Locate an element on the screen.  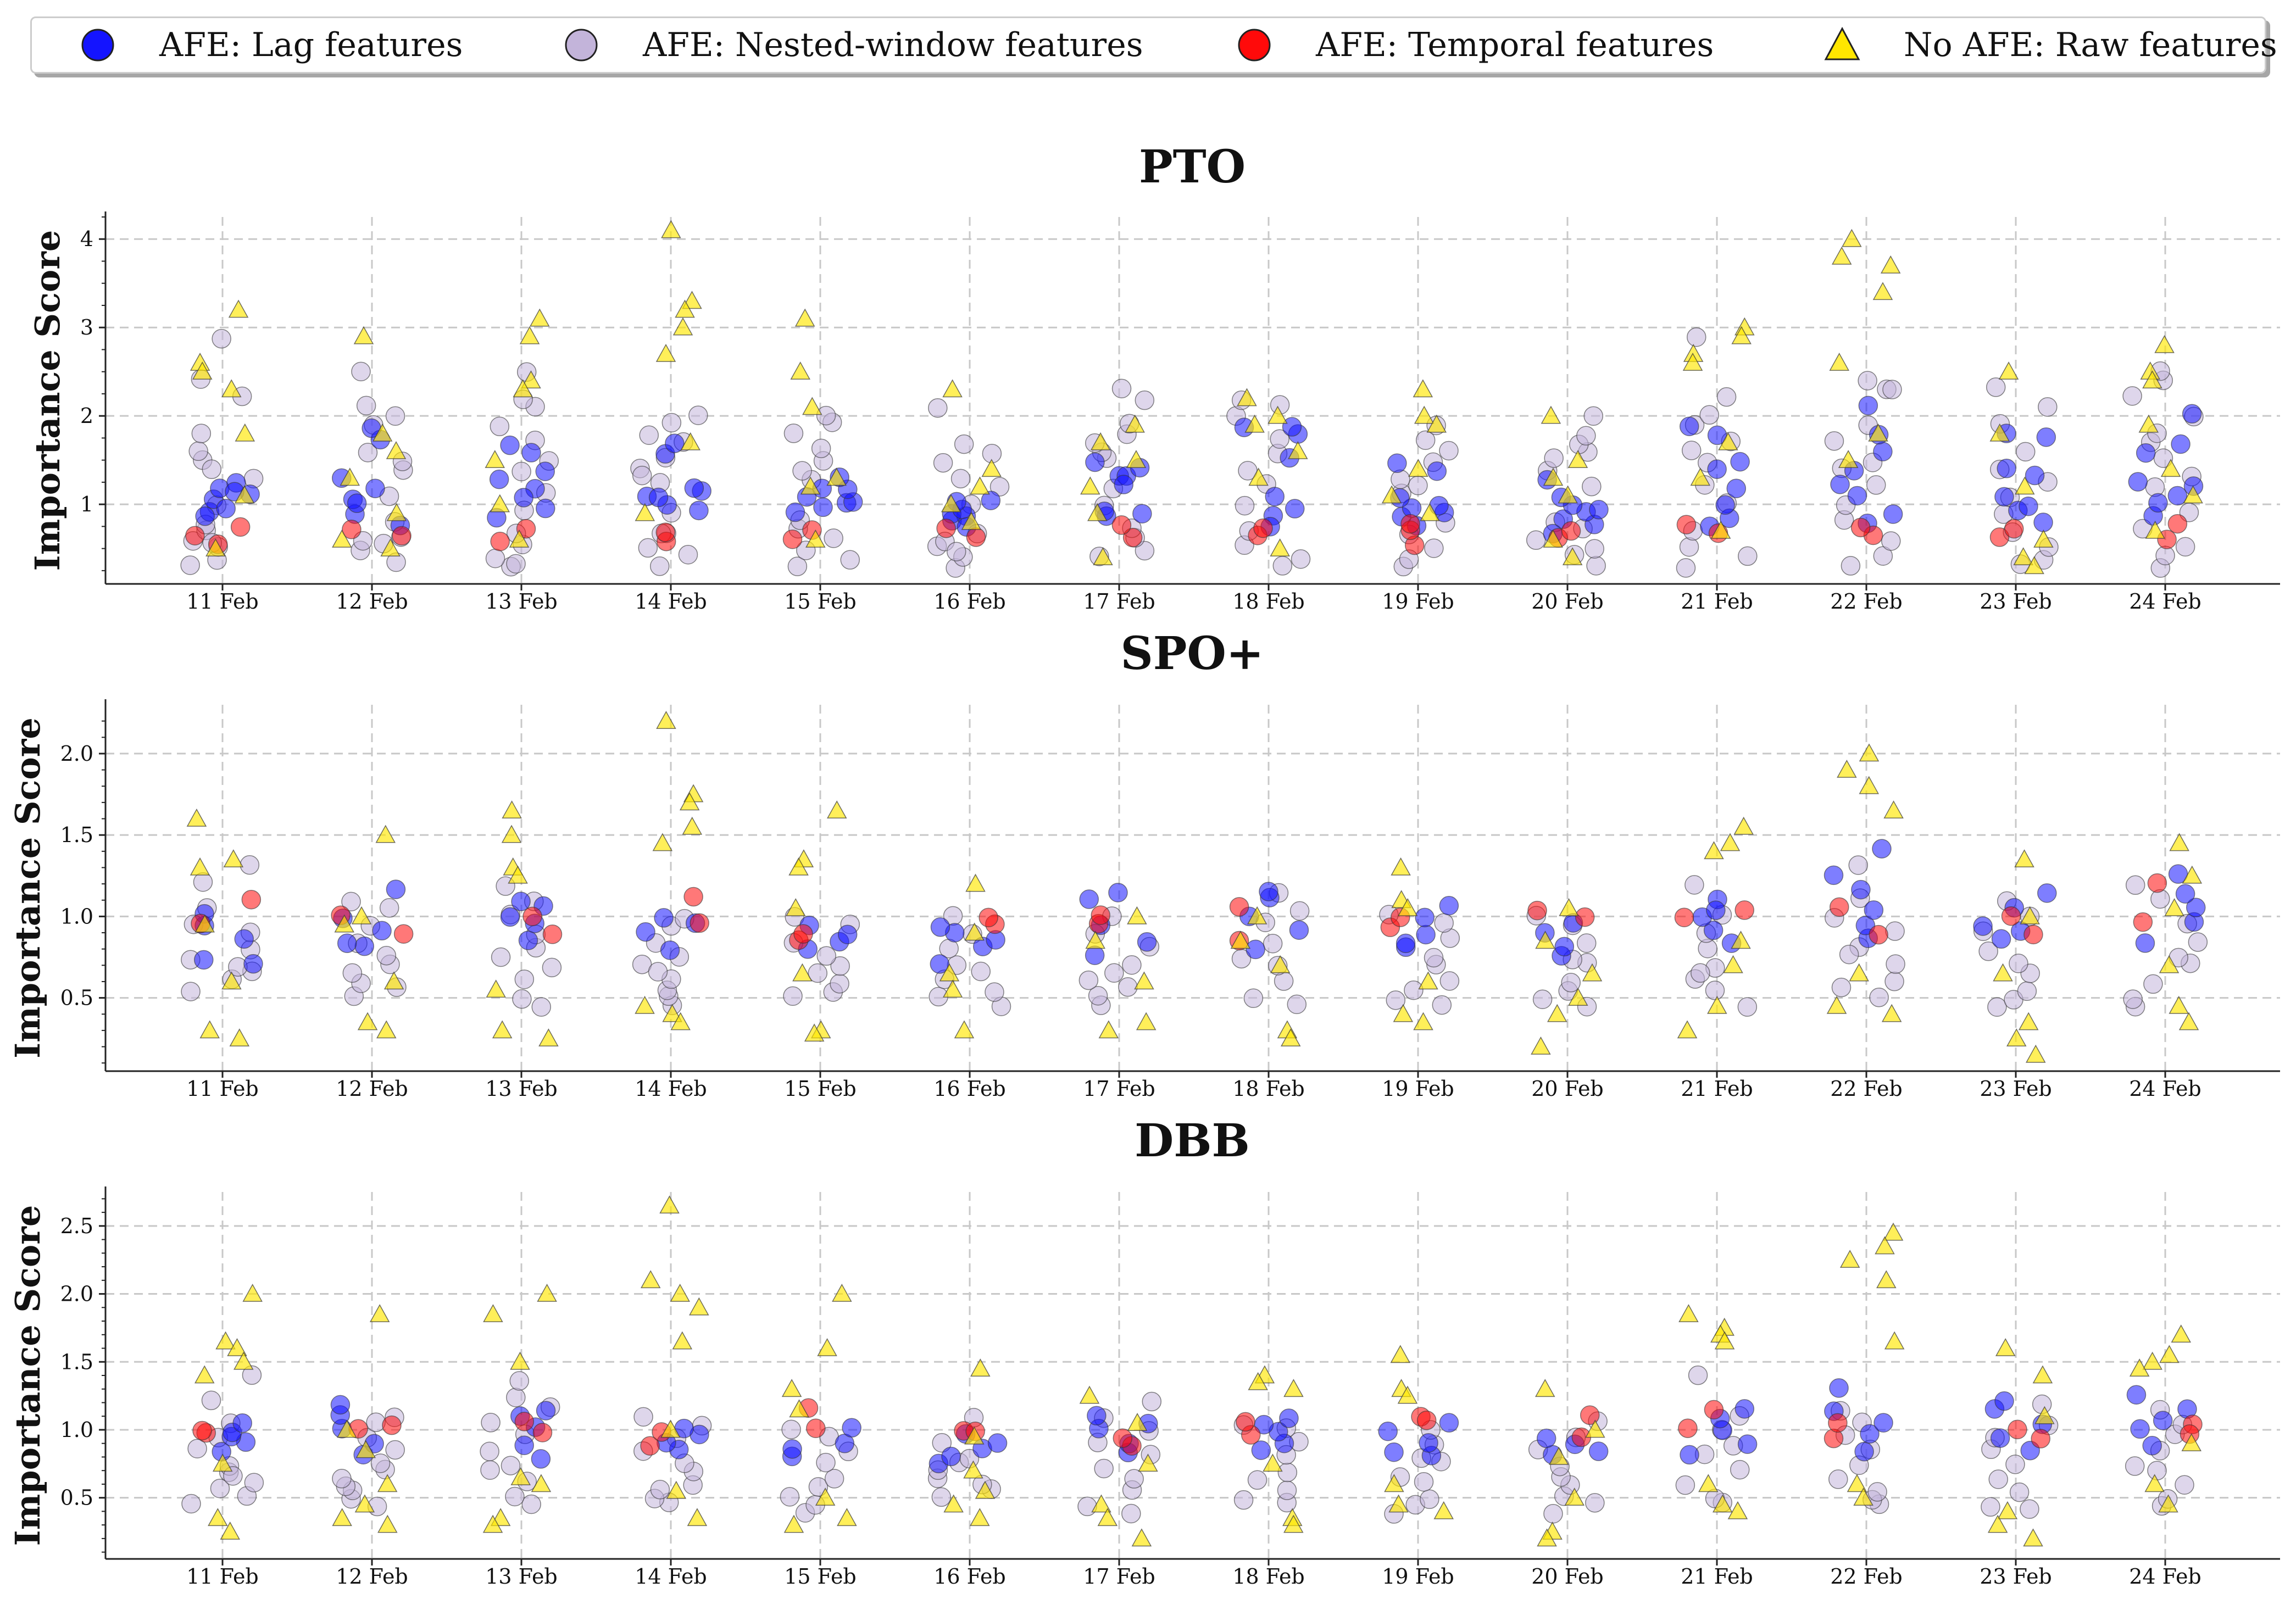
x-tick-label: 15 Feb is located at coordinates (820, 1576).